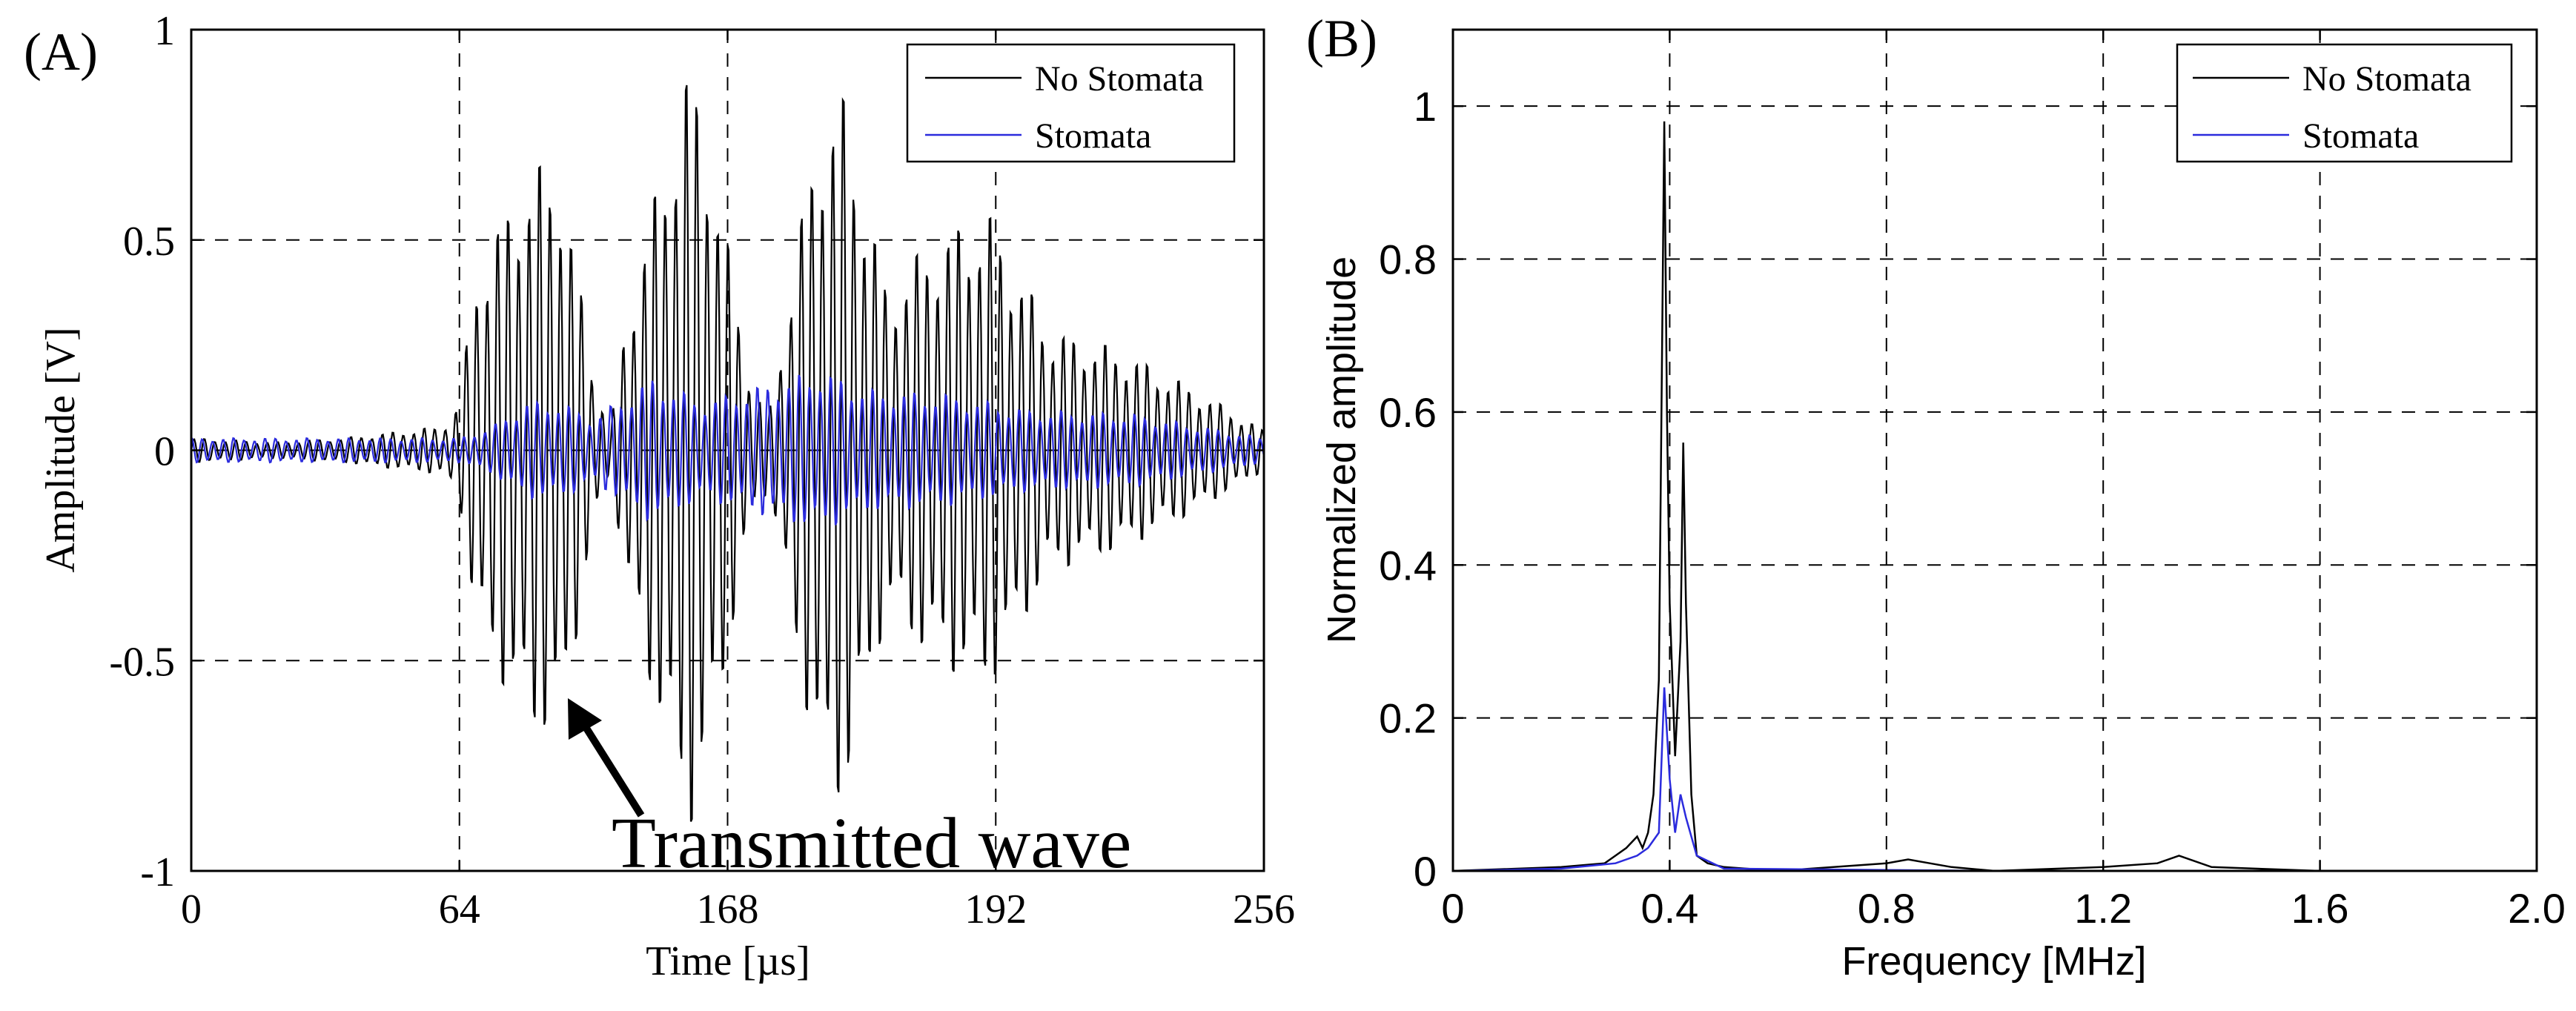  I want to click on panel-b-x-tick-label: 0.4, so click(1669, 909).